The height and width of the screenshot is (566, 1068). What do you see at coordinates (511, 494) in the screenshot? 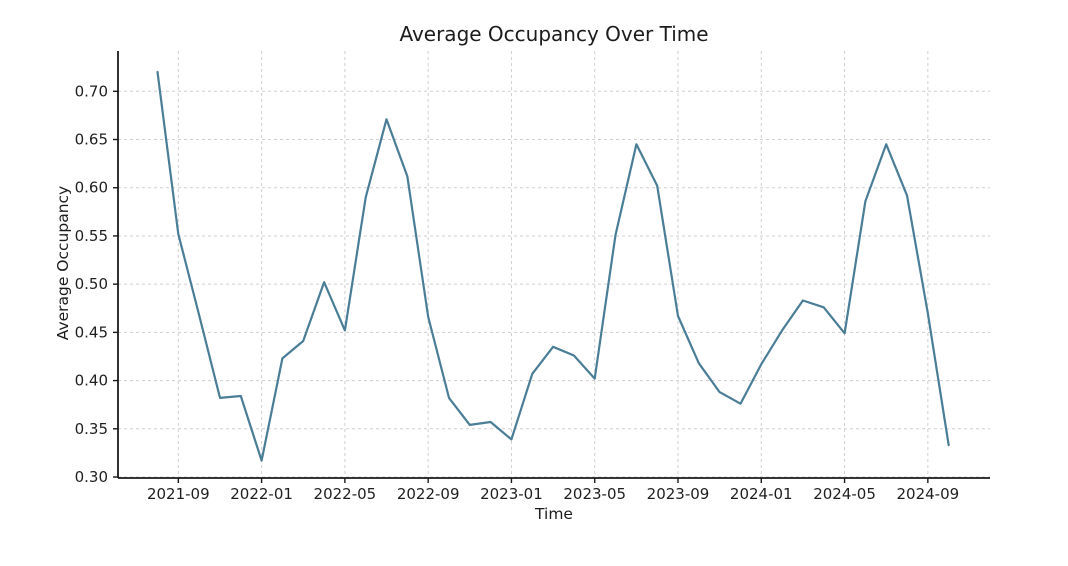
I see `x-tick-label: 2023-01` at bounding box center [511, 494].